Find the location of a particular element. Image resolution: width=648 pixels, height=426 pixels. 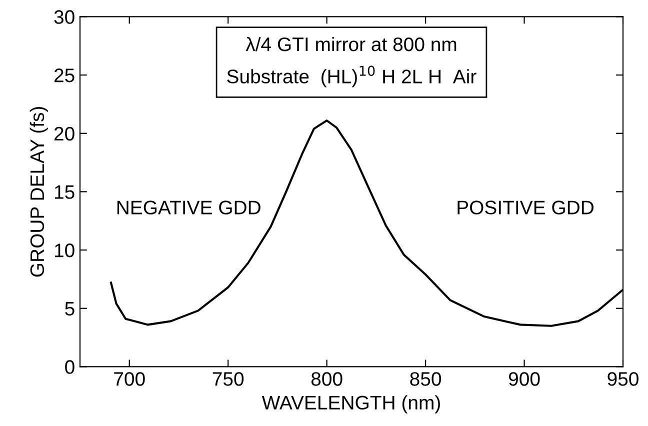

x-axis-title: WAVELENGTH (nm) is located at coordinates (351, 404).